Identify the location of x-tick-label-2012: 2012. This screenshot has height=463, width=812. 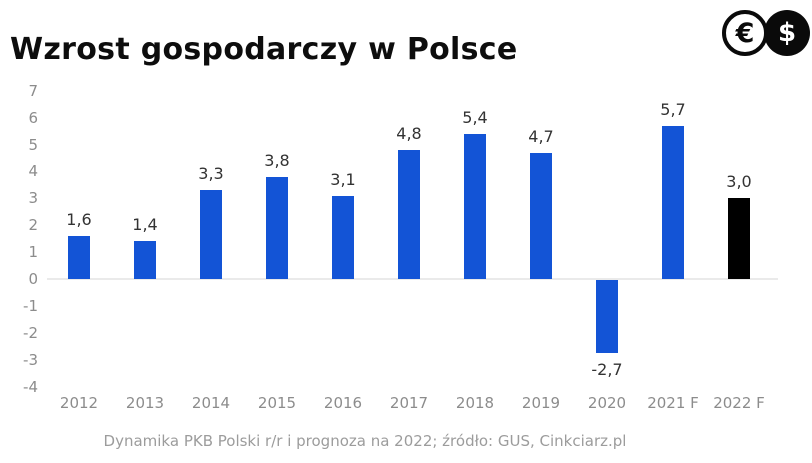
(79, 403).